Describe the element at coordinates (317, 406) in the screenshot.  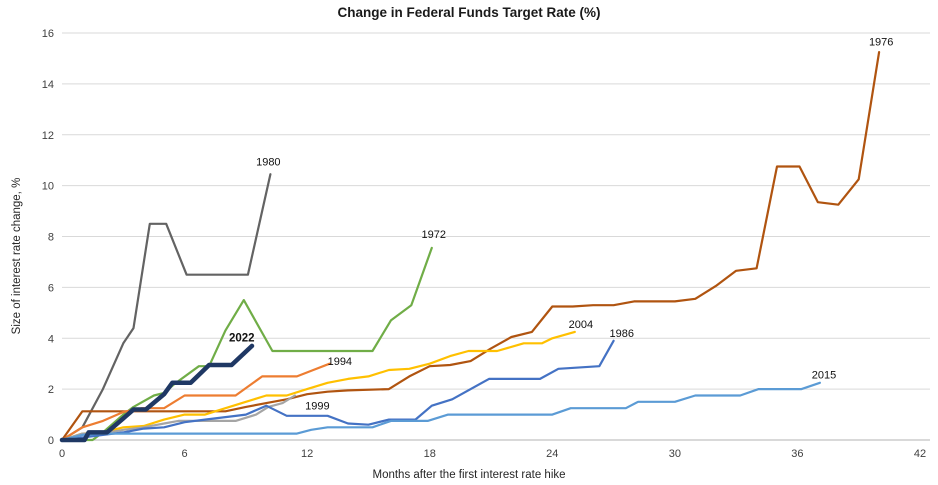
I see `series-label-1999: 1999` at that location.